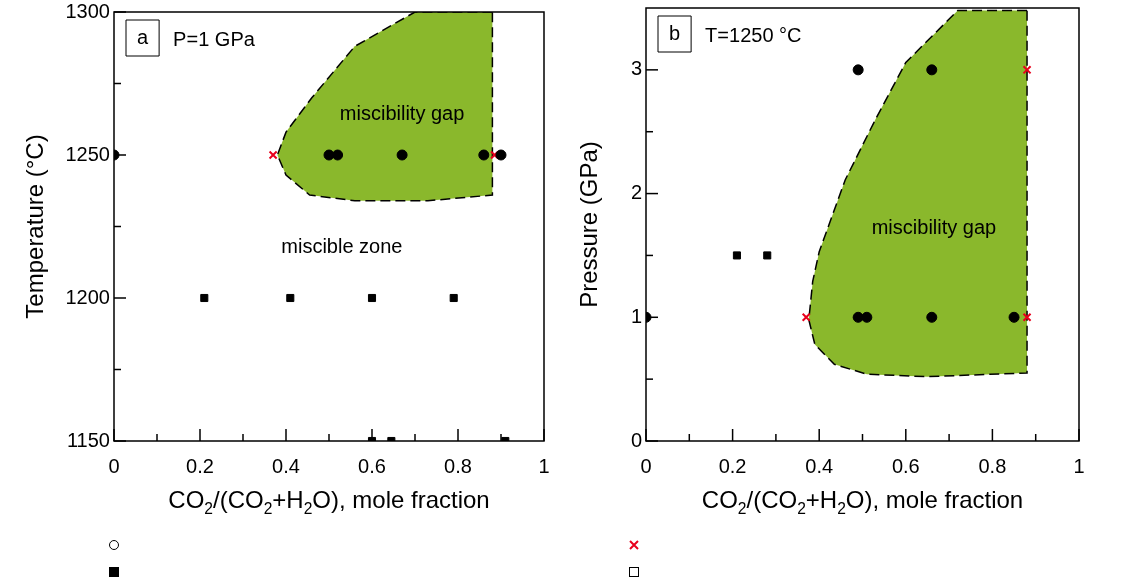  What do you see at coordinates (214, 38) in the screenshot?
I see `annotation: P=1 GPa` at bounding box center [214, 38].